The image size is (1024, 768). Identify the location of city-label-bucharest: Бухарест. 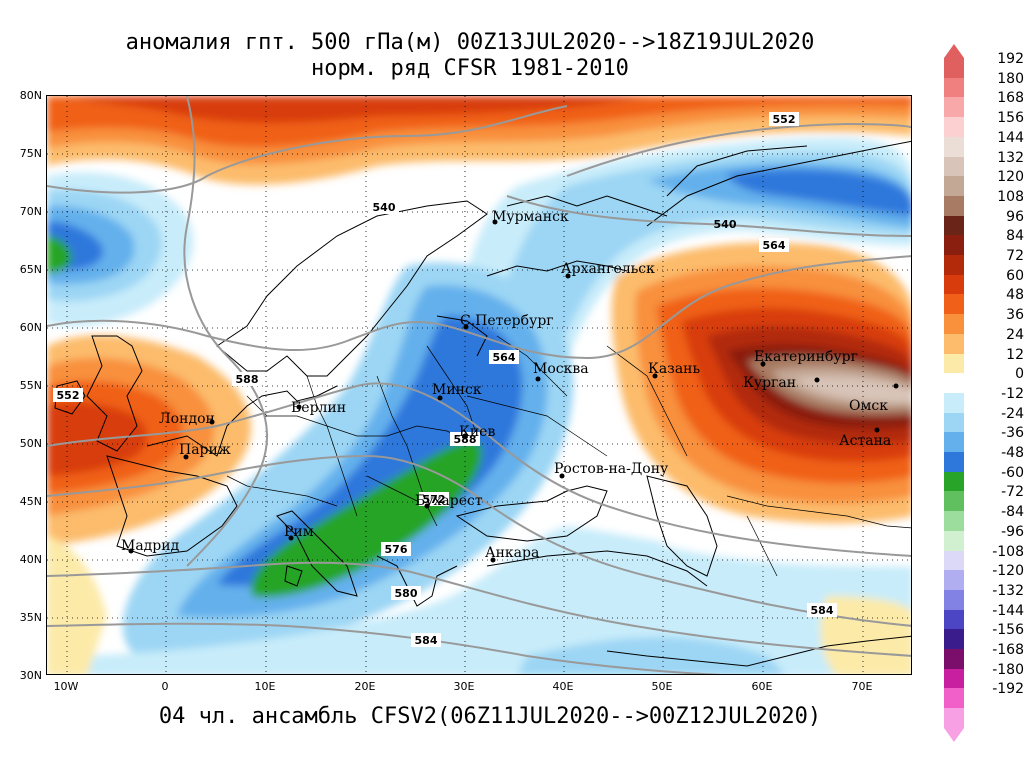
(449, 501).